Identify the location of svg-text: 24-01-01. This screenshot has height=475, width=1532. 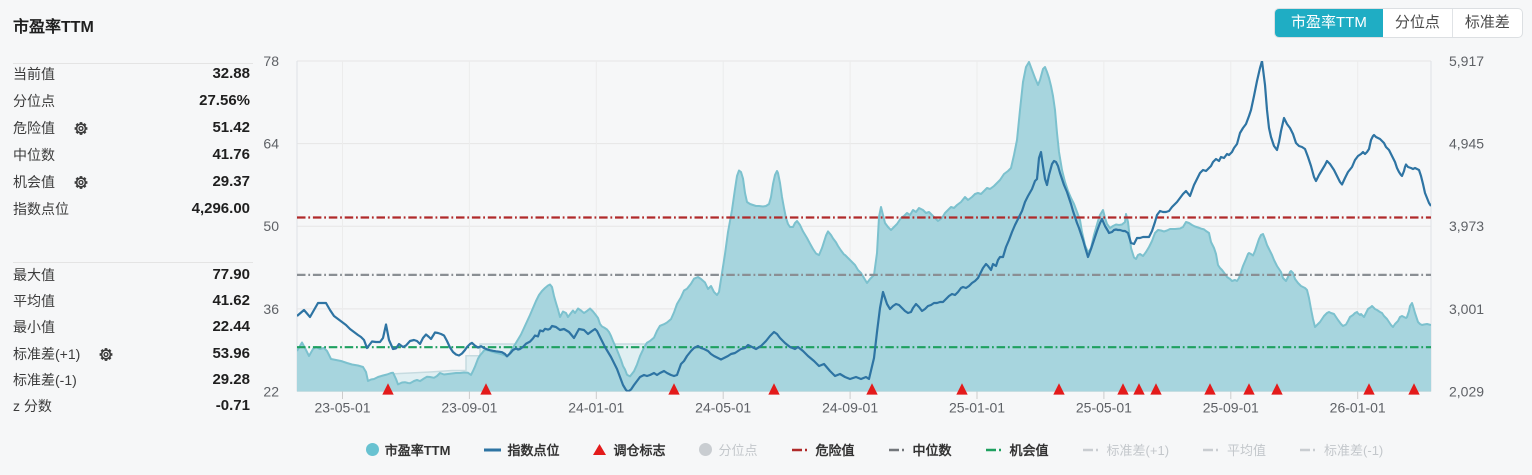
(596, 408).